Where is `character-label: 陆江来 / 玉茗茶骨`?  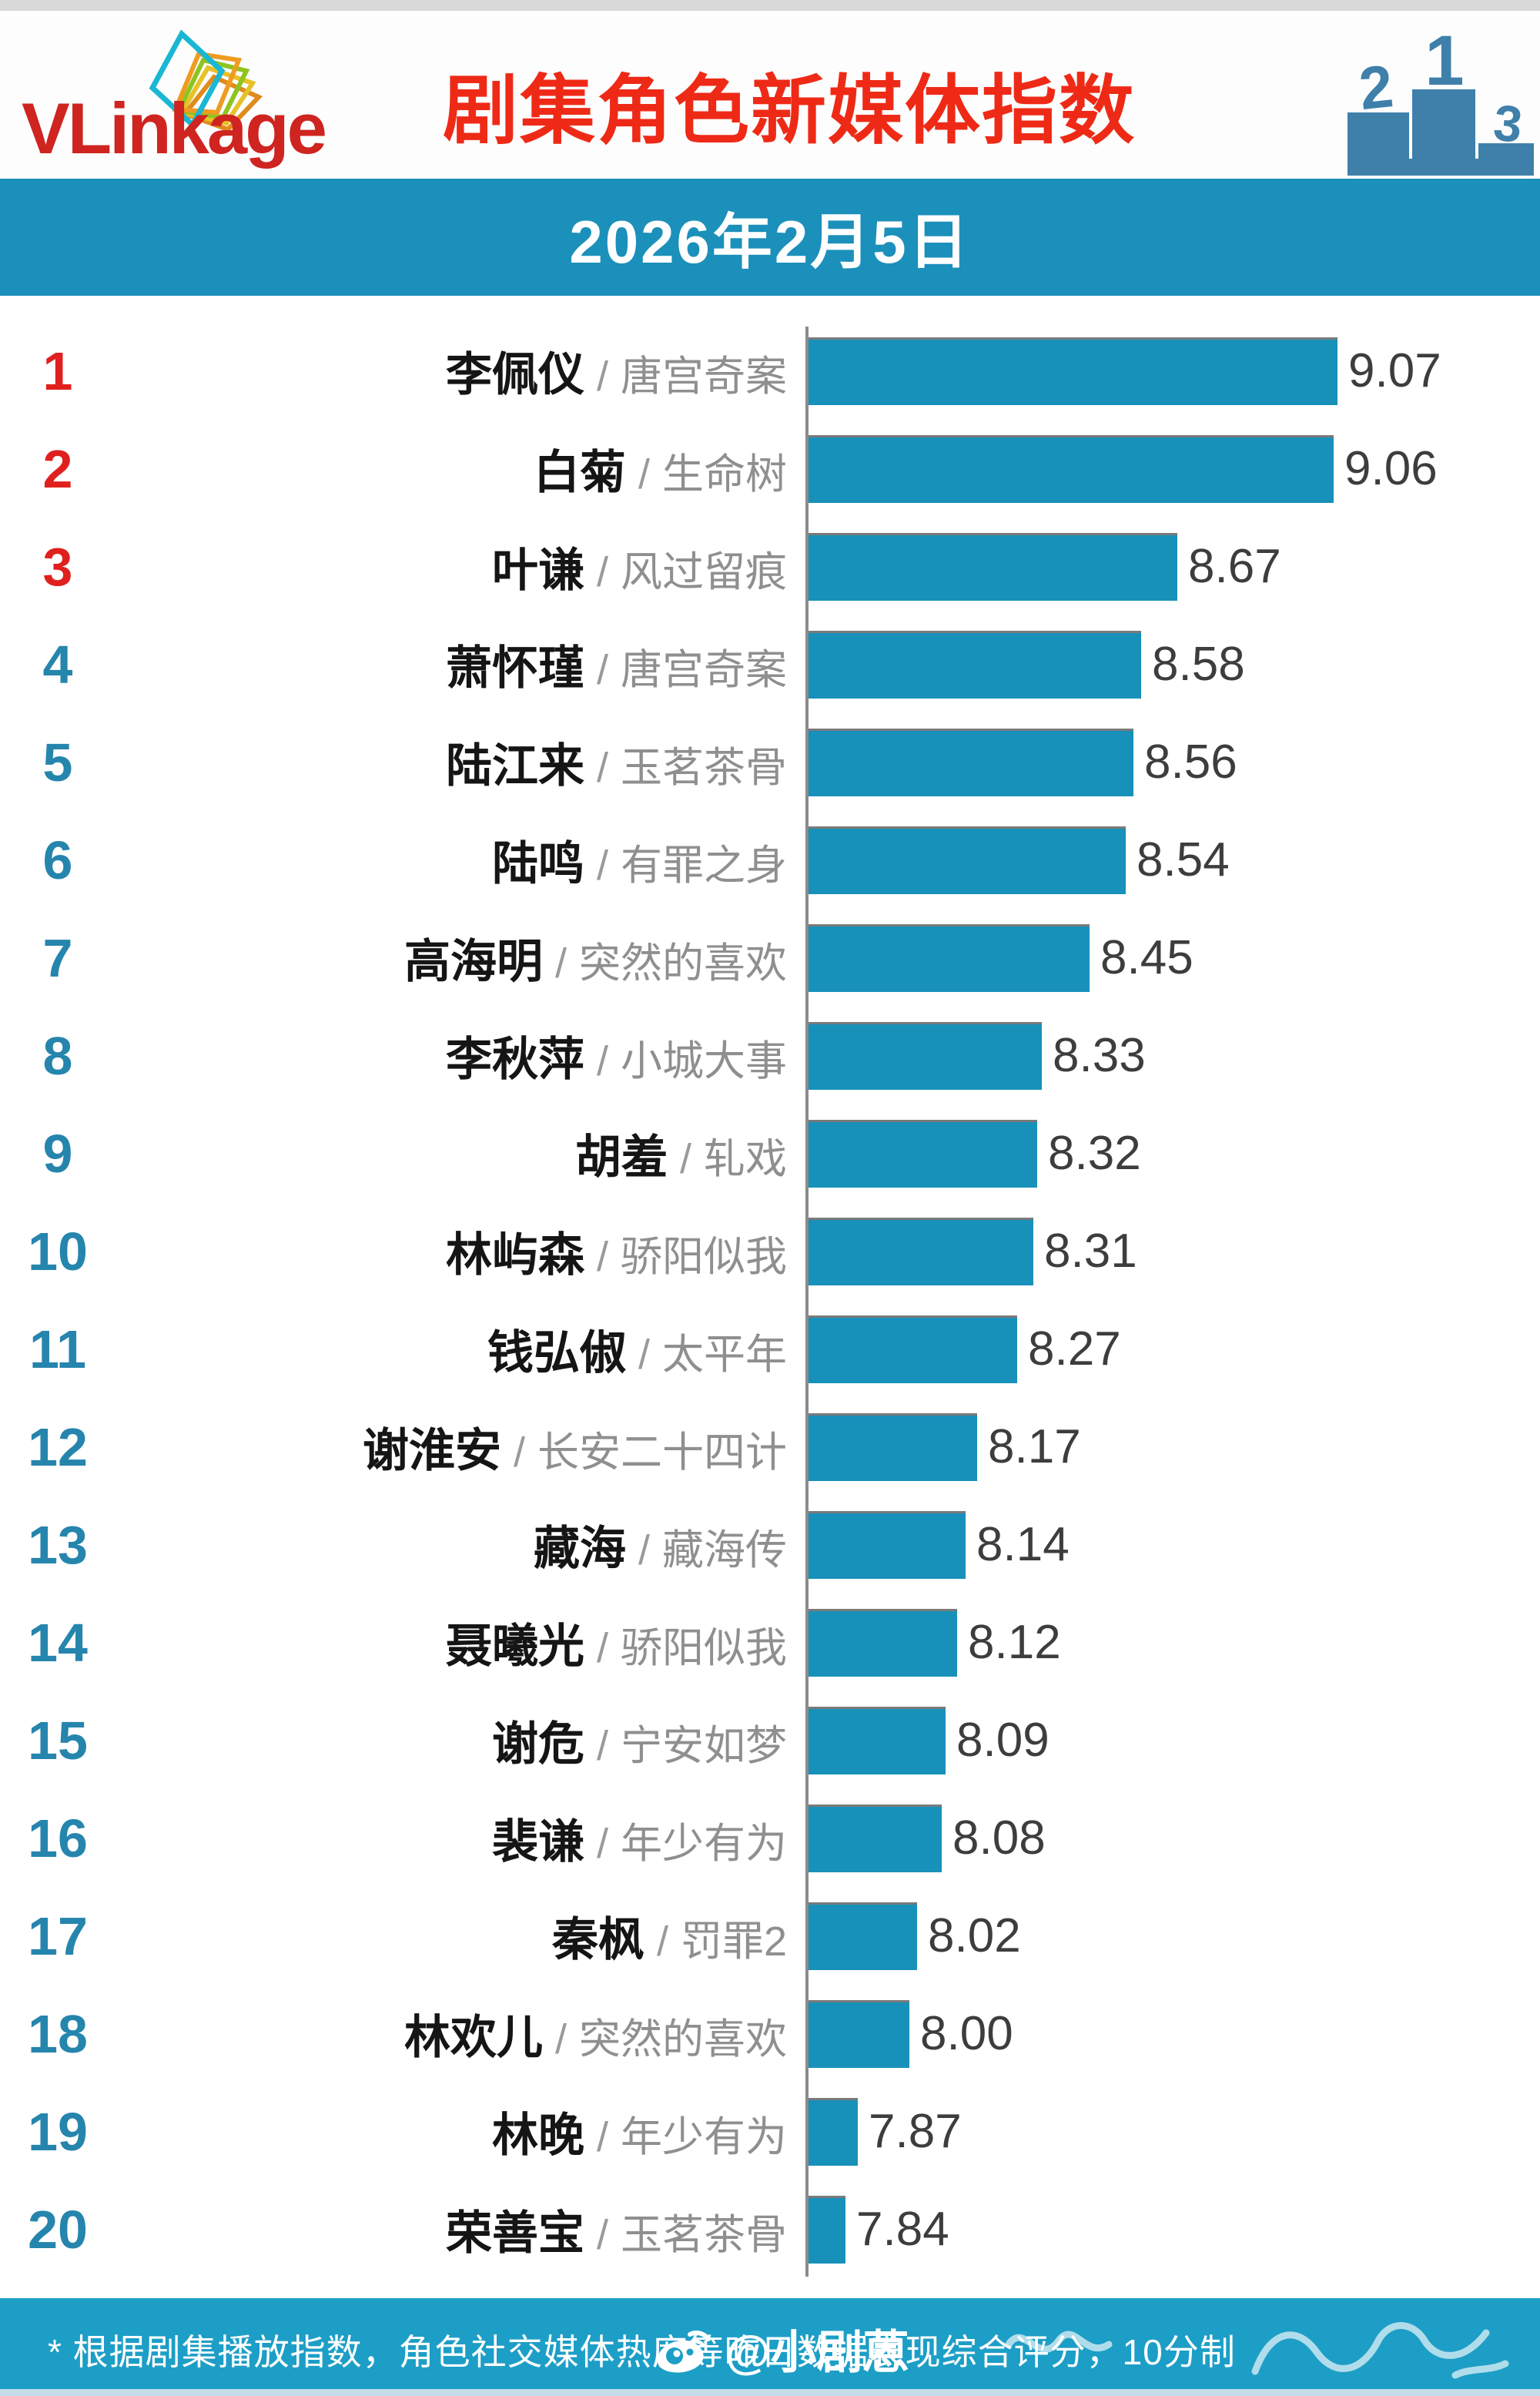
character-label: 陆江来 / 玉茗茶骨 is located at coordinates (461, 762).